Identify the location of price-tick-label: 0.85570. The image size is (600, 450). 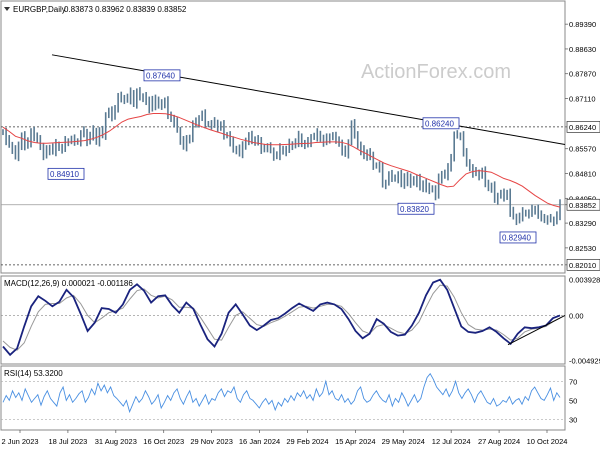
(582, 149).